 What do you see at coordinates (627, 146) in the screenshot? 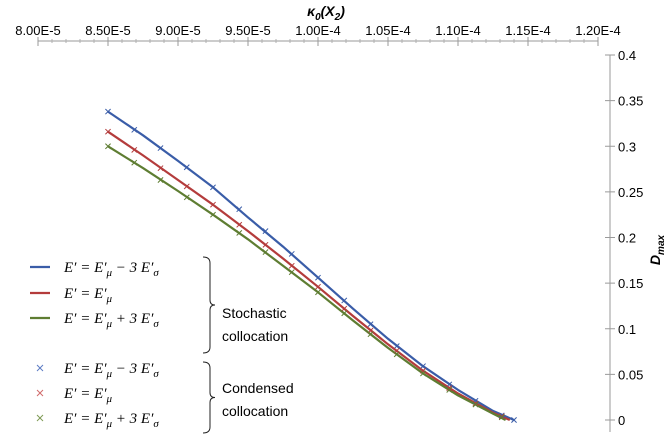
I see `y-tick-label: 0.3` at bounding box center [627, 146].